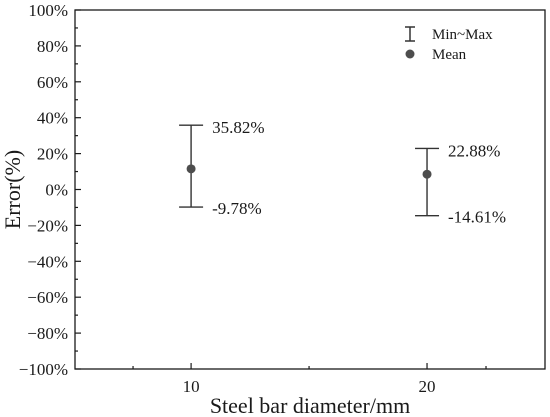 The width and height of the screenshot is (550, 417). Describe the element at coordinates (449, 44) in the screenshot. I see `legend: Min~Max Mean` at that location.